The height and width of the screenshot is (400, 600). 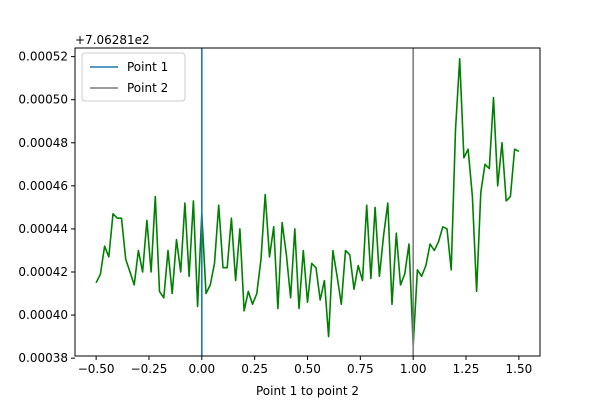 What do you see at coordinates (307, 369) in the screenshot?
I see `x-tick-label: 0.50` at bounding box center [307, 369].